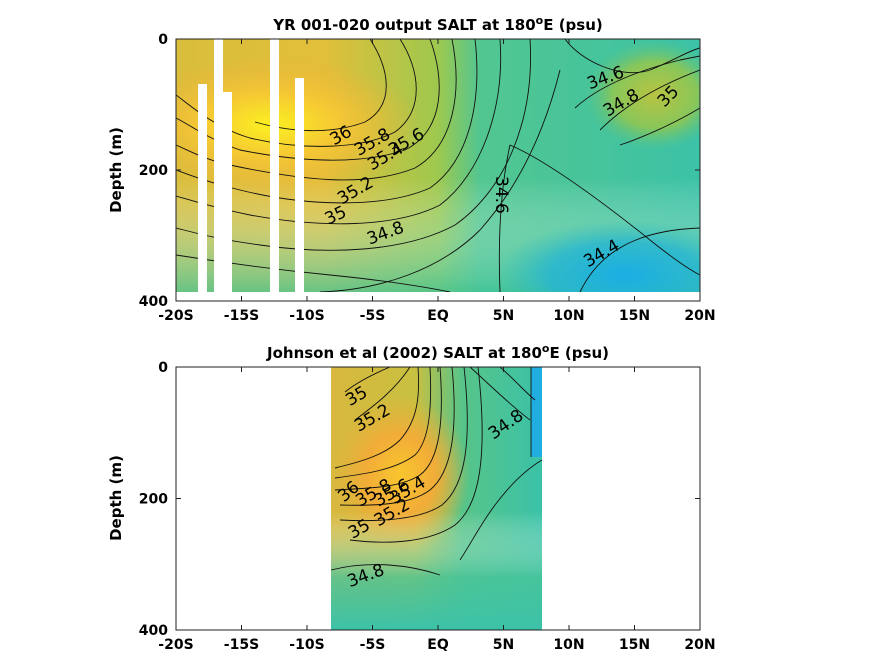 The image size is (875, 656). Describe the element at coordinates (568, 645) in the screenshot. I see `bottom-x-tick-label: 10N` at that location.